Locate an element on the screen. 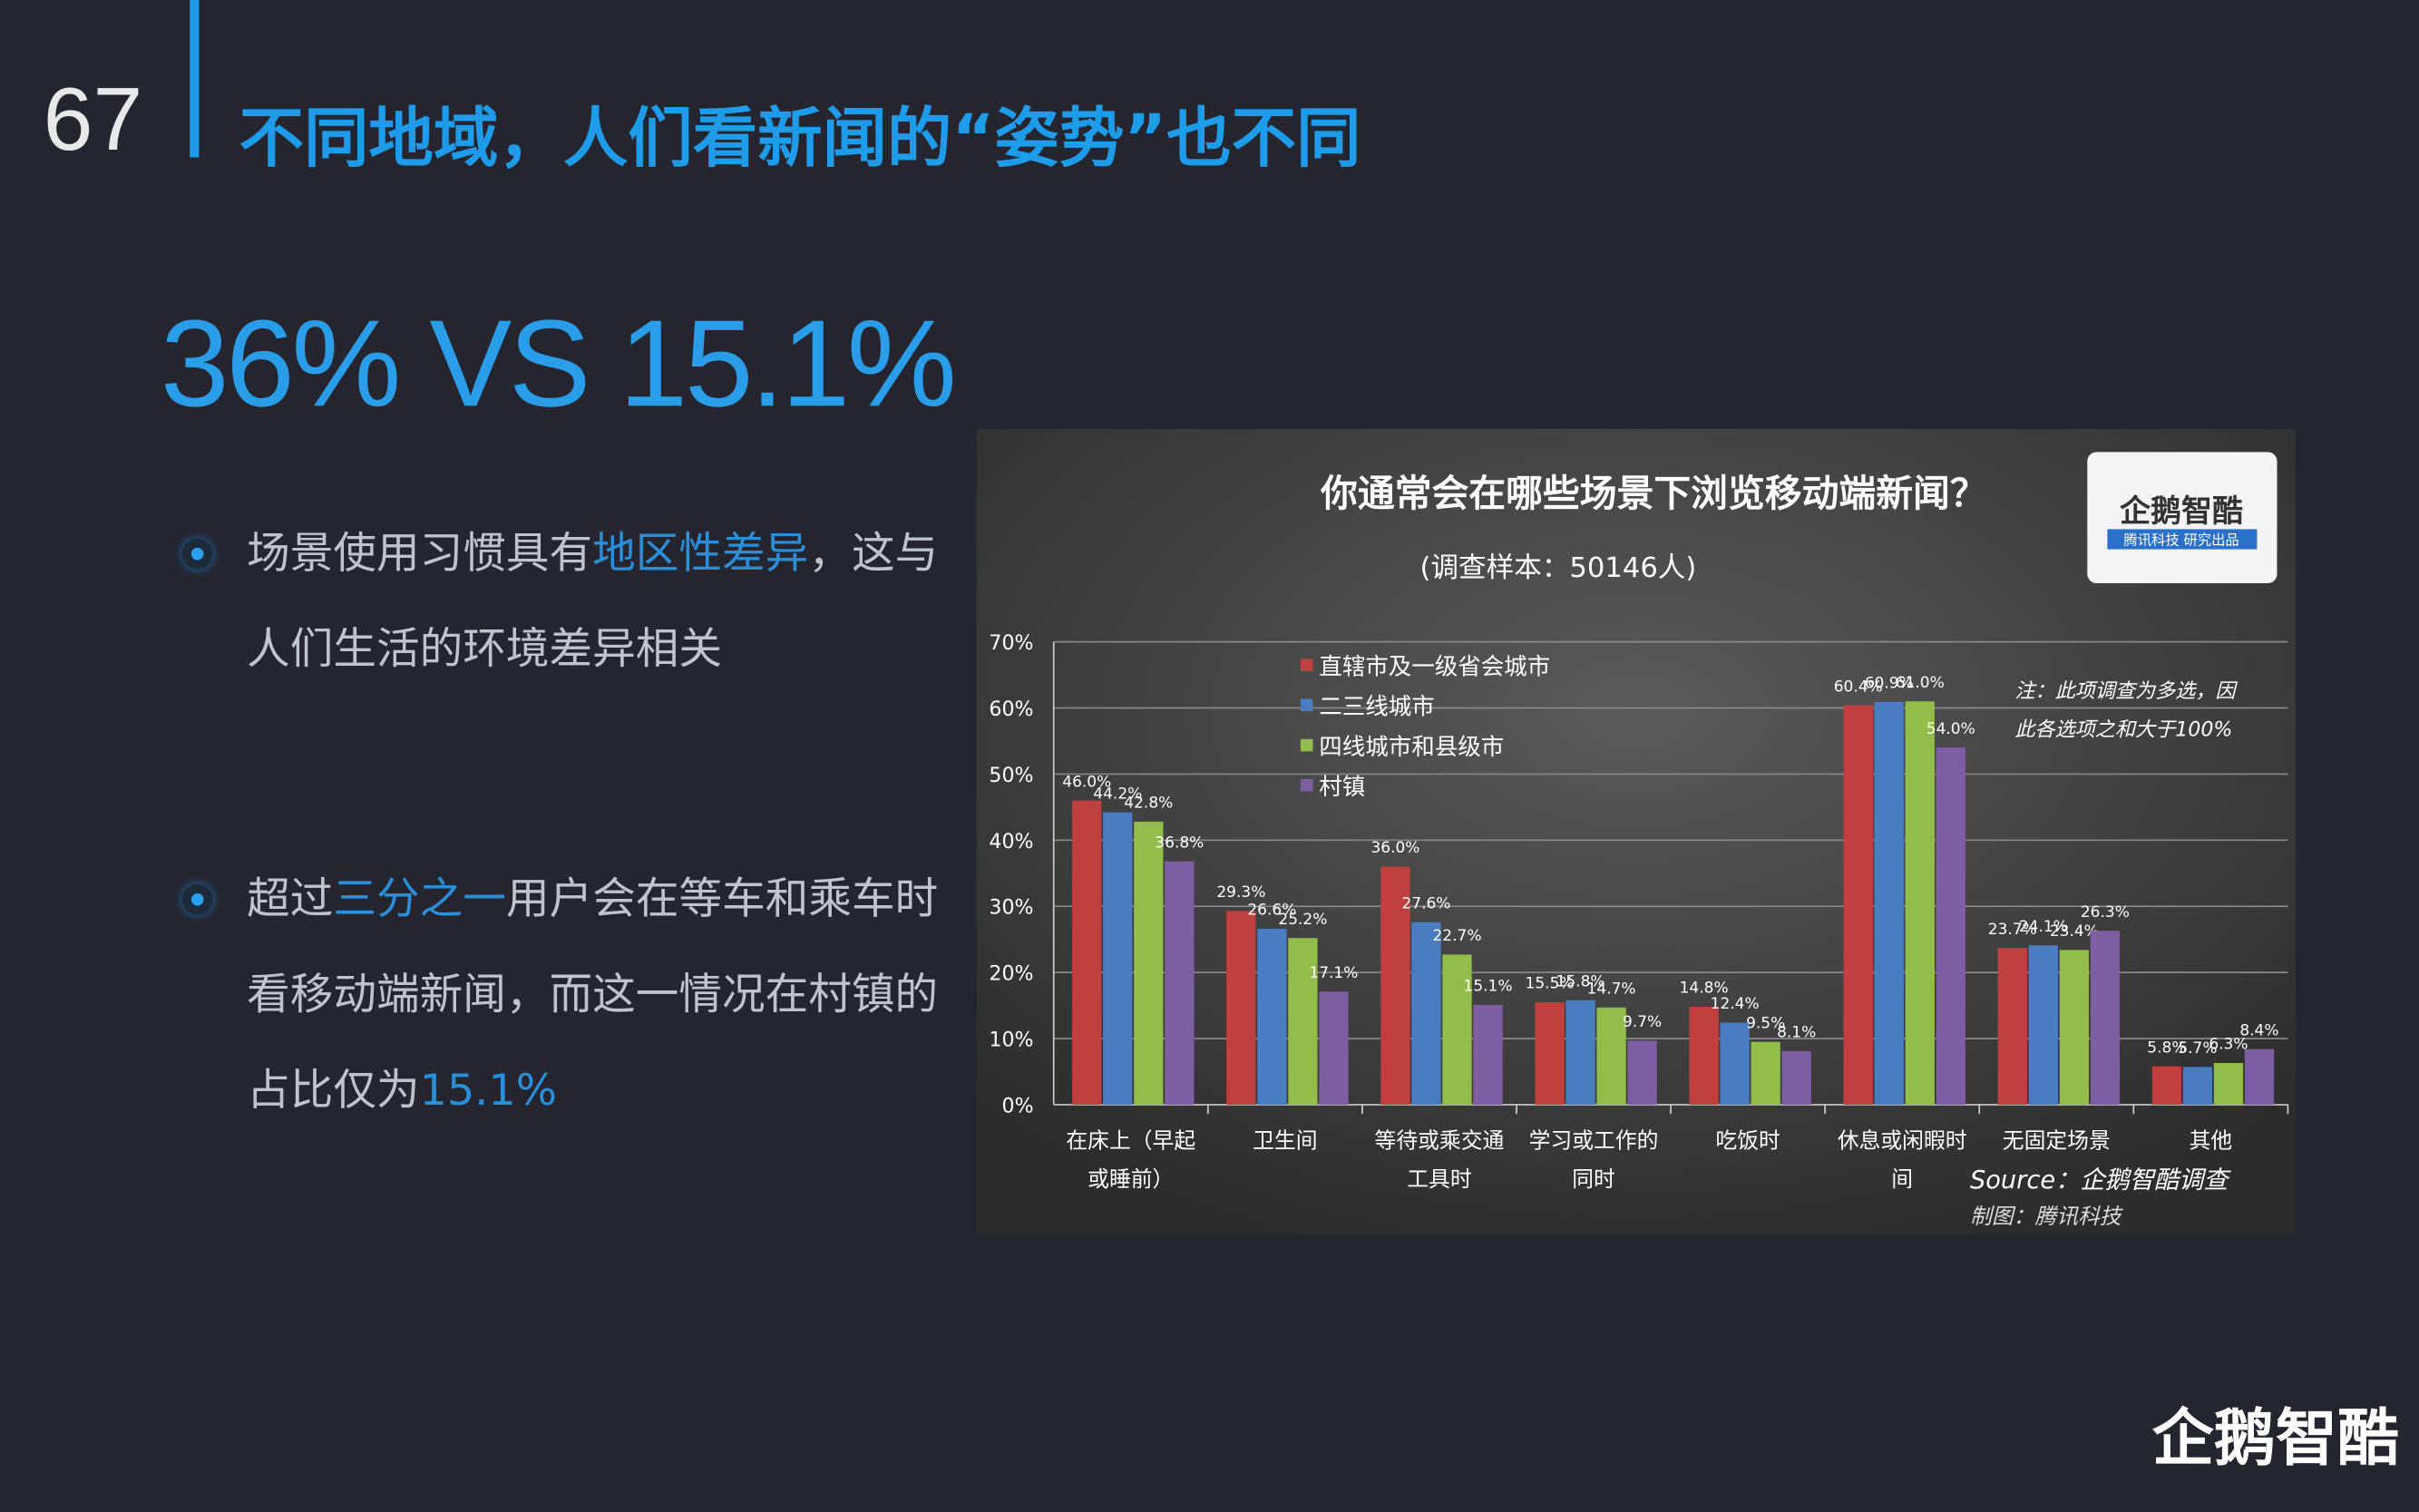 Image resolution: width=2419 pixels, height=1512 pixels. y-tick-label: 20% is located at coordinates (1011, 974).